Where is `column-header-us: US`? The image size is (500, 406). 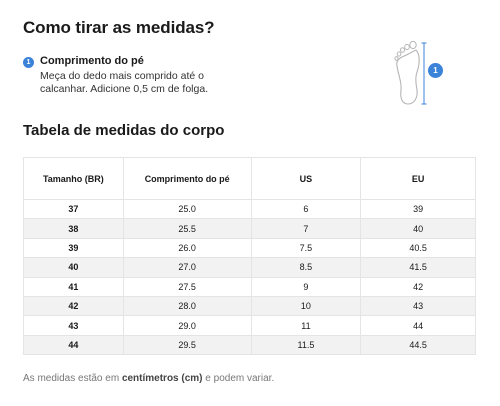
column-header-us: US is located at coordinates (306, 178).